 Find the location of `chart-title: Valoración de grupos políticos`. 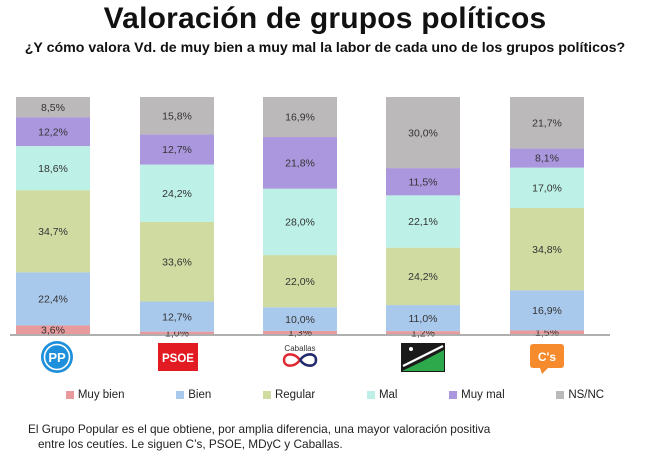

chart-title: Valoración de grupos políticos is located at coordinates (325, 18).